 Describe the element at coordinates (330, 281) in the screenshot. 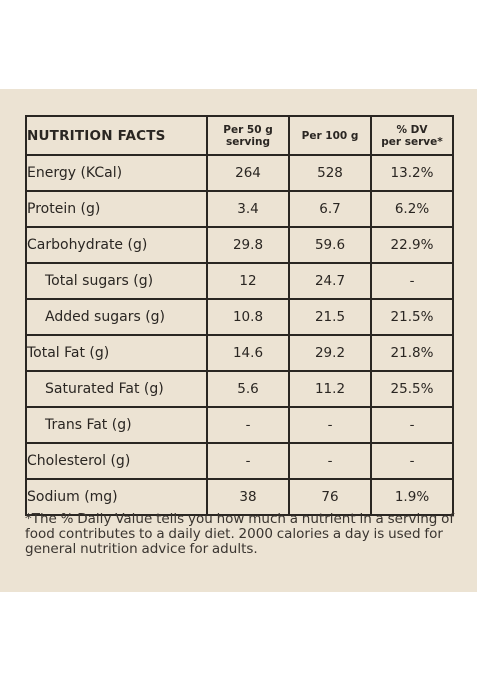

I see `value-per-100g: 24.7` at that location.